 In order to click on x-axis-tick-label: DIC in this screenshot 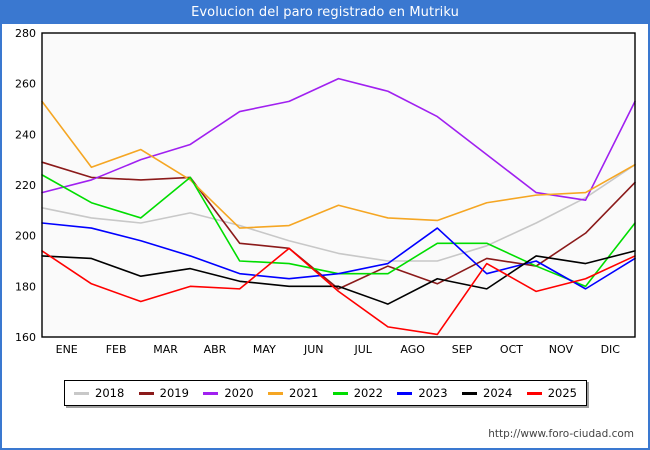, I will do `click(611, 349)`.